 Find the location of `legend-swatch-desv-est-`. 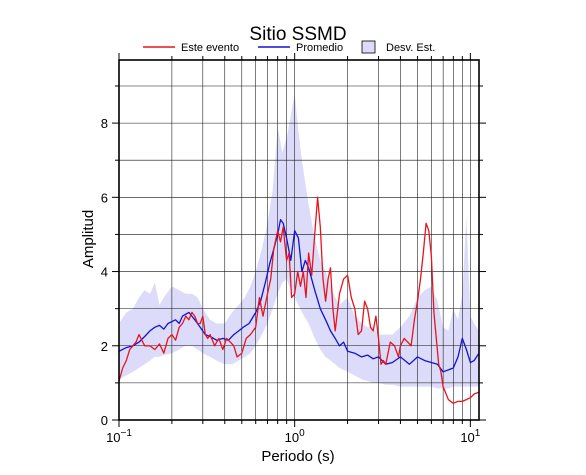

legend-swatch-desv-est- is located at coordinates (368, 47).